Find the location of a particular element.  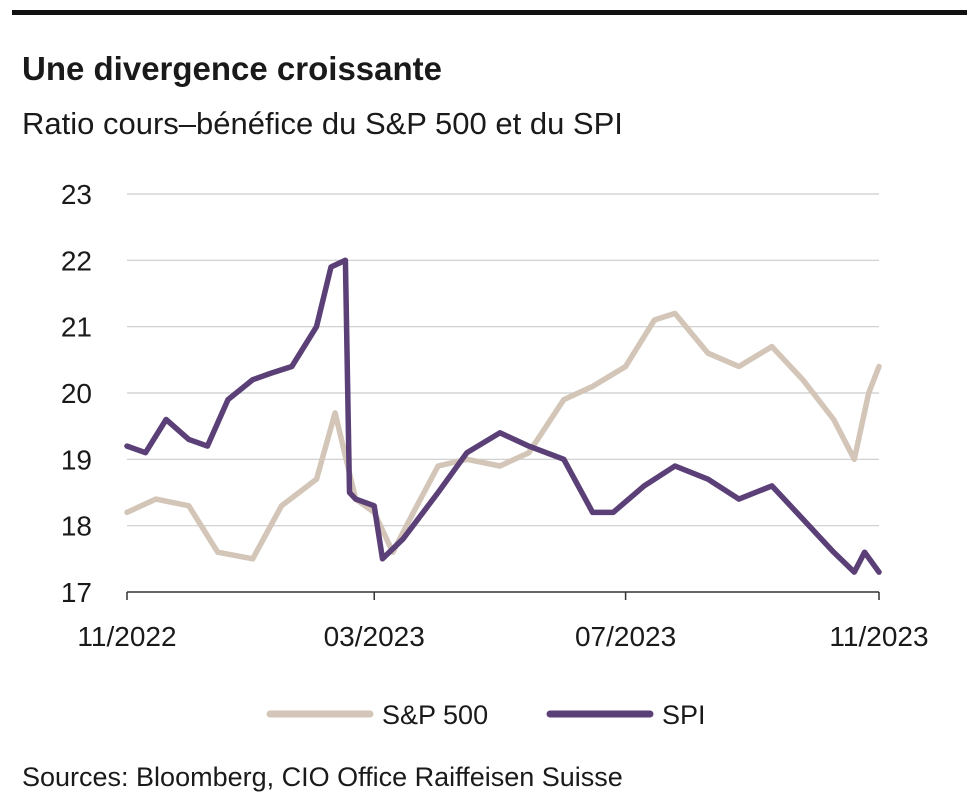

y-tick-label: 23 is located at coordinates (76, 194).